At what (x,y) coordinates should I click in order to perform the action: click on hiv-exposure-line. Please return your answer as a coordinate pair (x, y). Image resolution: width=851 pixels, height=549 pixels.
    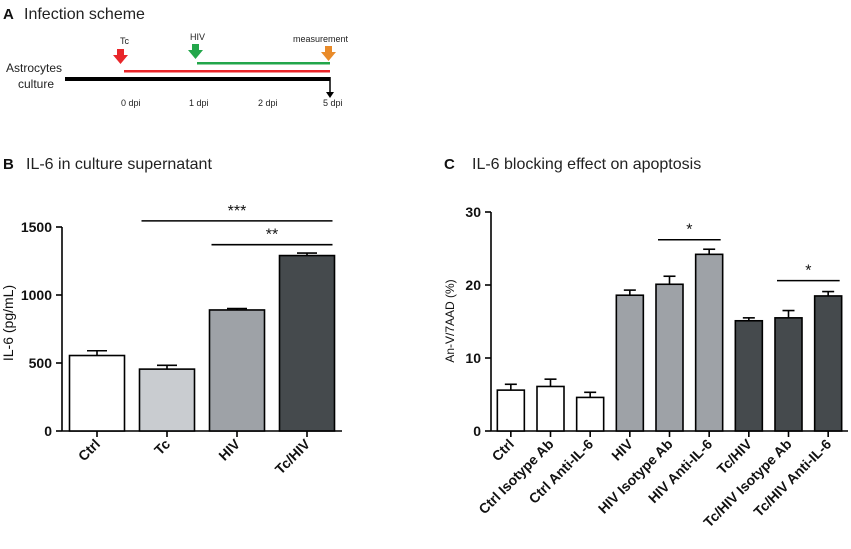
    Looking at the image, I should click on (263, 63).